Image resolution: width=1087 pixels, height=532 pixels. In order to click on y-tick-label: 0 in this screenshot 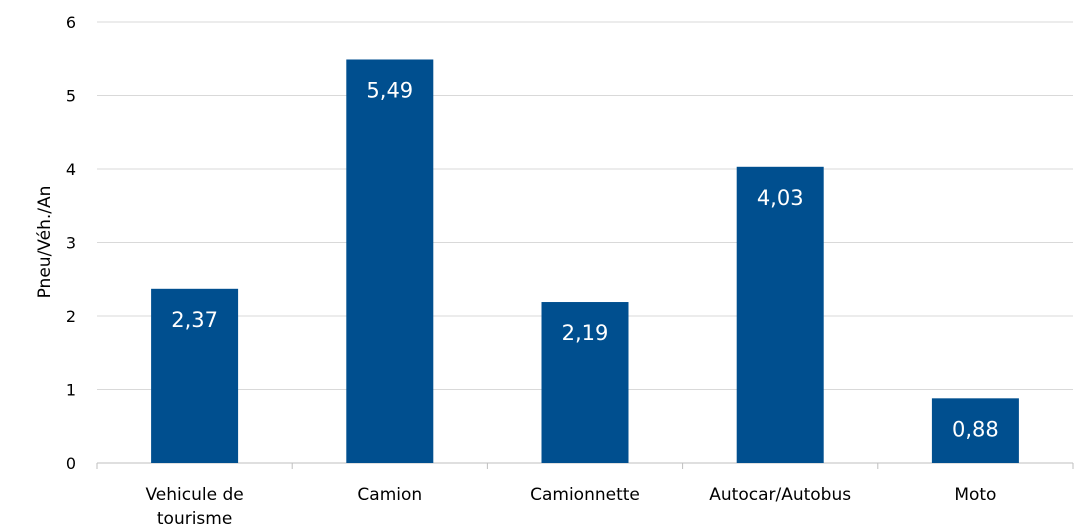, I will do `click(71, 463)`.